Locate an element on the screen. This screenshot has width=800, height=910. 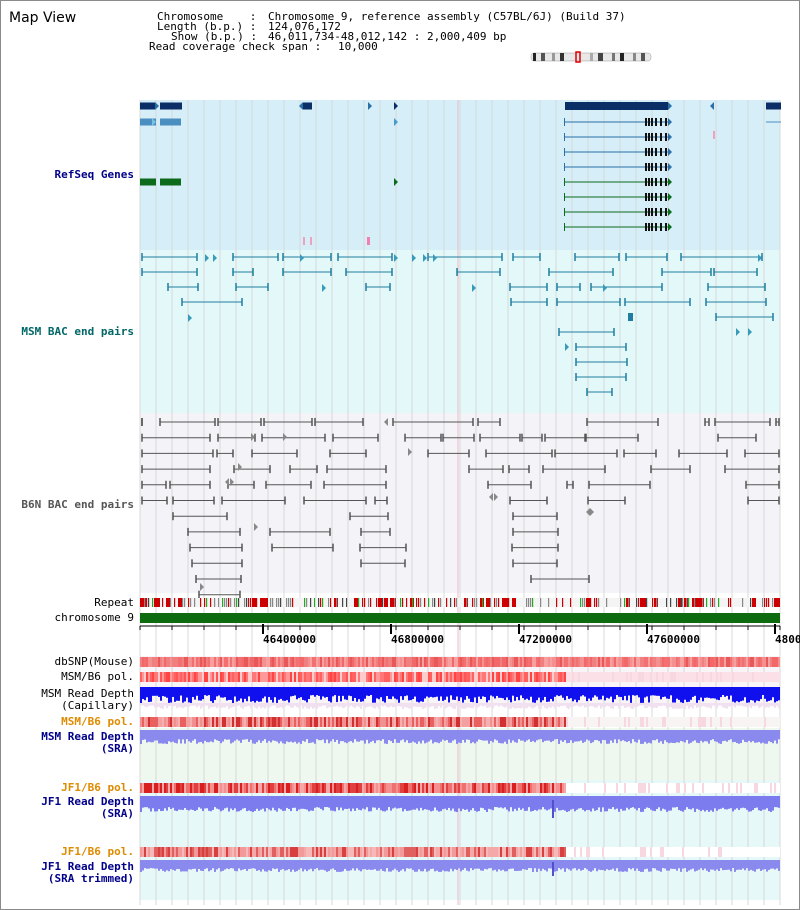
msm-b6-pol-label: MSM/B6 pol. is located at coordinates (97, 676).